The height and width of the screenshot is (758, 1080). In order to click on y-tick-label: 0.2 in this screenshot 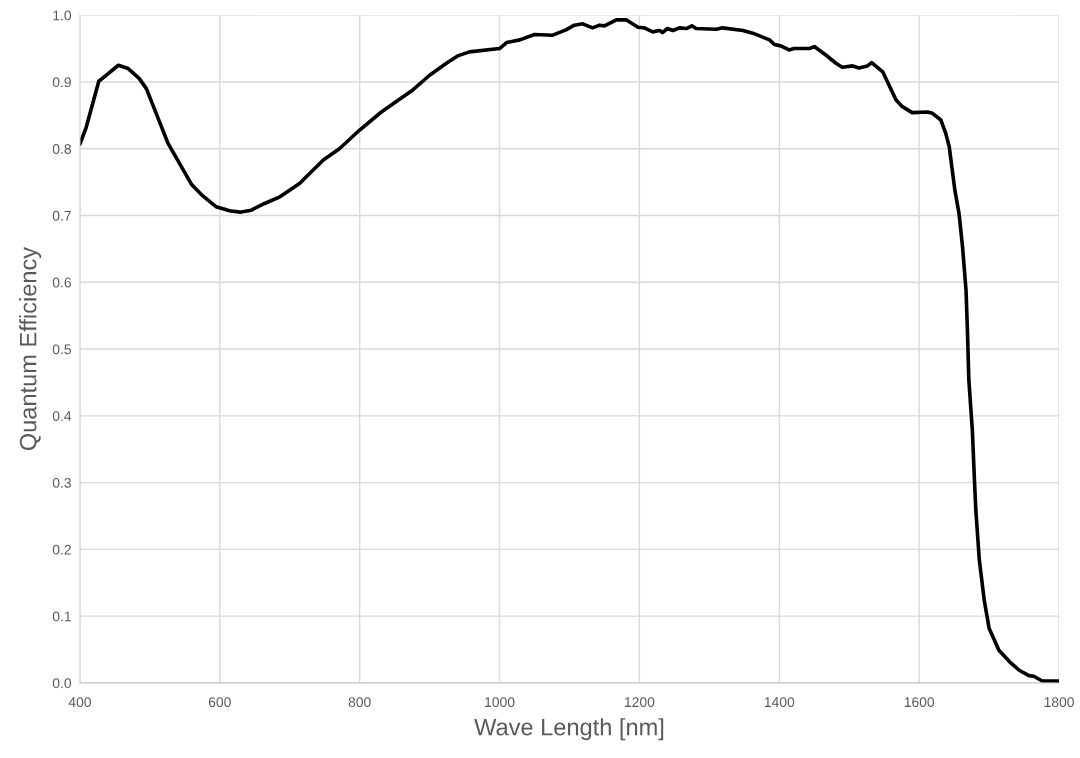, I will do `click(61, 549)`.